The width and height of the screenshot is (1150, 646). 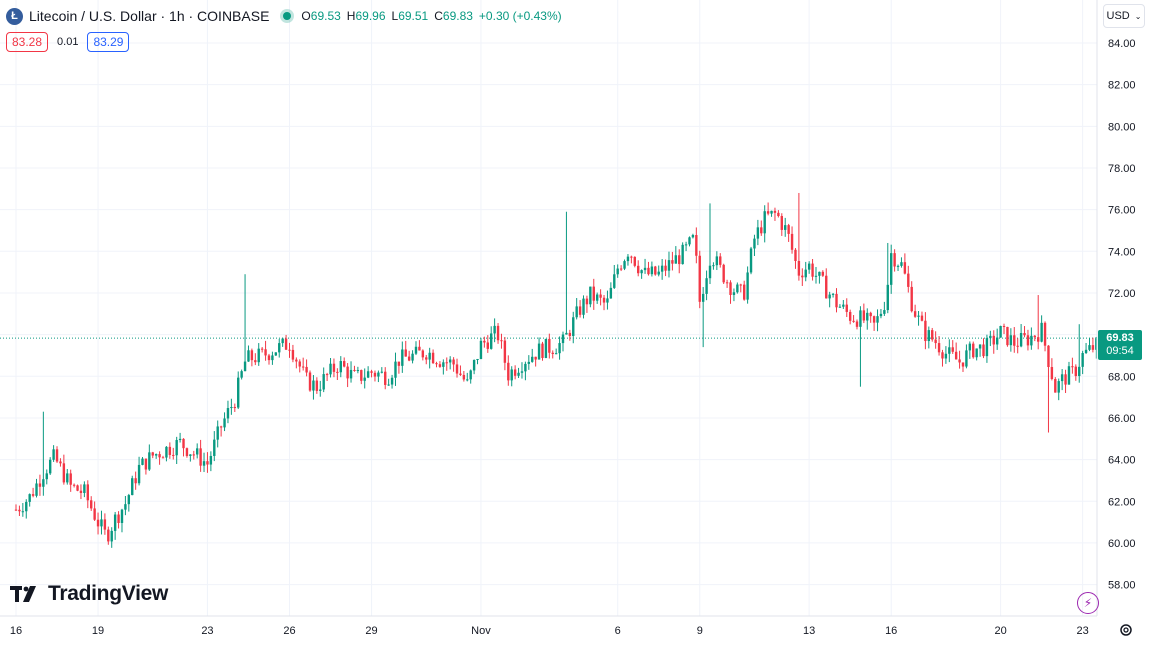 What do you see at coordinates (1124, 16) in the screenshot?
I see `currency-selector: USD ⌄` at bounding box center [1124, 16].